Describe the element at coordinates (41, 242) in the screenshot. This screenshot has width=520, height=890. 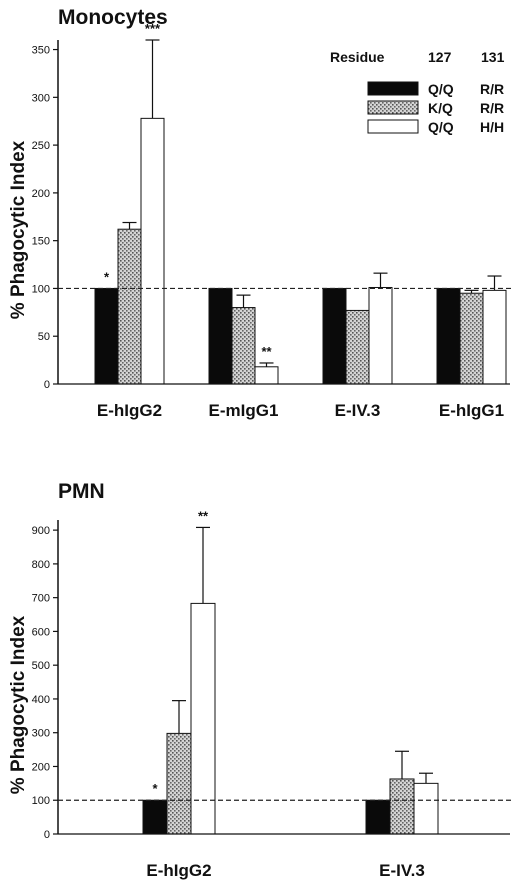
I see `y-tick-label: 150` at that location.